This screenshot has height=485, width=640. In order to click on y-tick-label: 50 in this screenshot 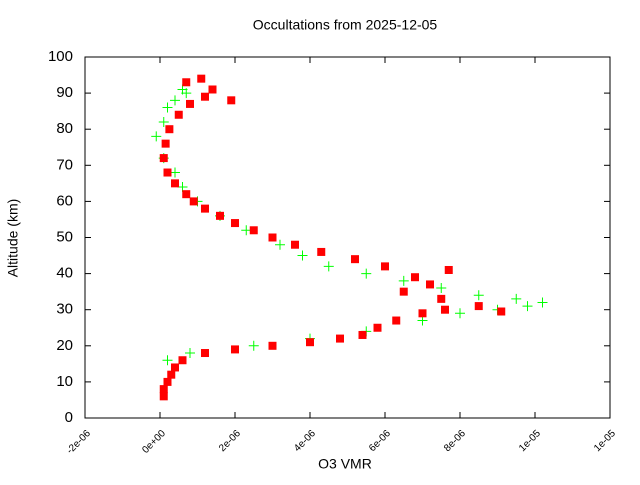, I will do `click(64, 236)`.